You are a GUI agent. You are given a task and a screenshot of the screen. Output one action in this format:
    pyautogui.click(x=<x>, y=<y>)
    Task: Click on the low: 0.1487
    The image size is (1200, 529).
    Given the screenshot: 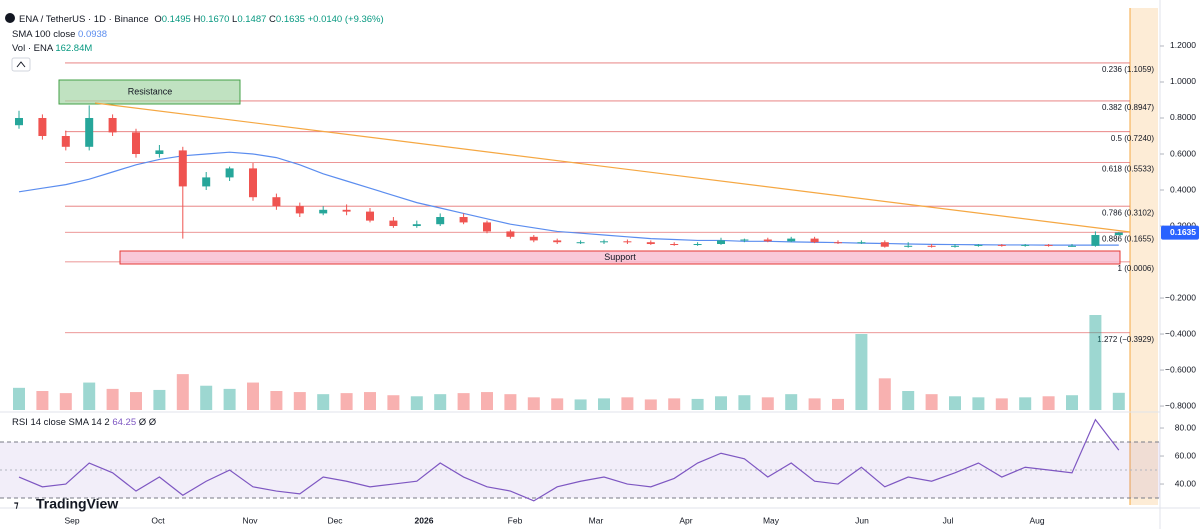 What is the action you would take?
    pyautogui.click(x=251, y=19)
    